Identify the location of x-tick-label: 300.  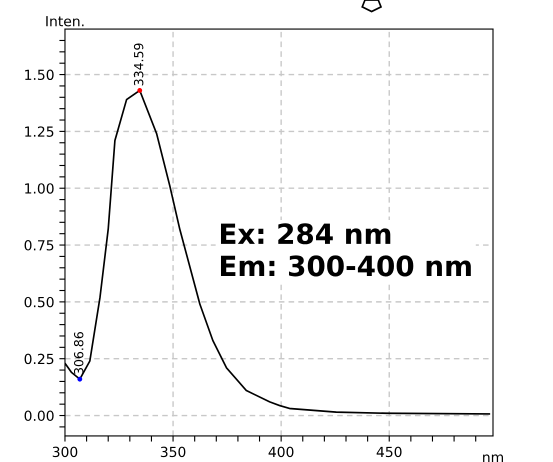
(65, 452).